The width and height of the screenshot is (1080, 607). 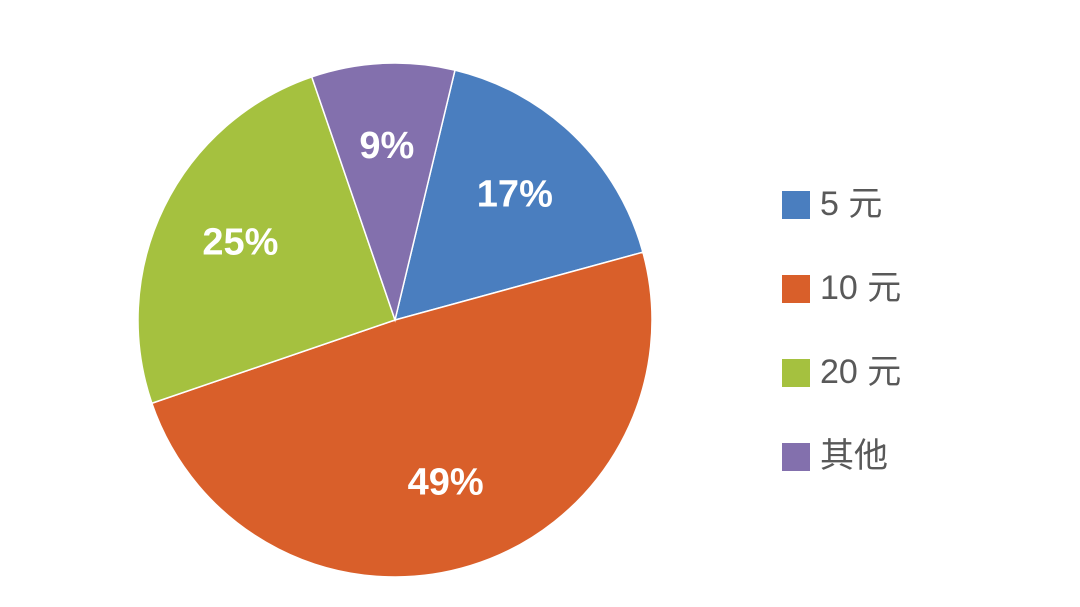 I want to click on data-label: 9%, so click(x=386, y=146).